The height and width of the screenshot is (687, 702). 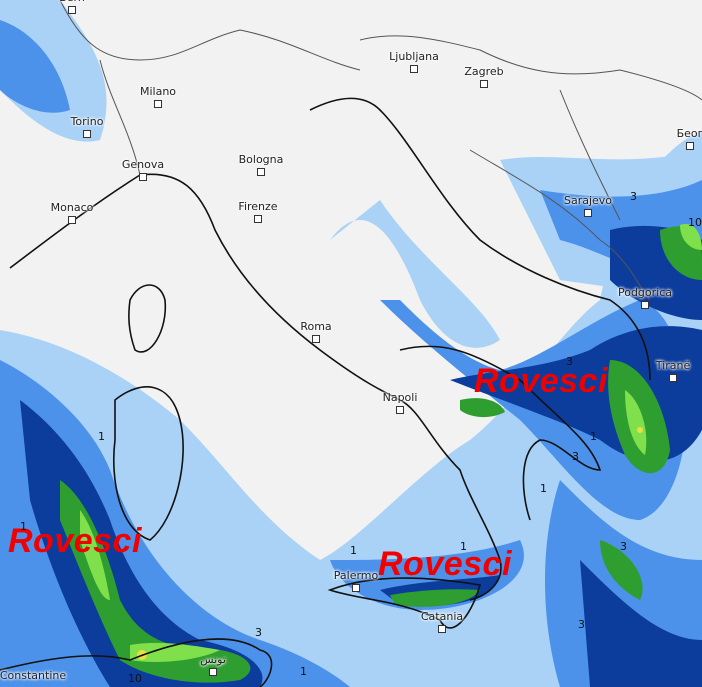 I want to click on city-label: Bologna, so click(x=261, y=159).